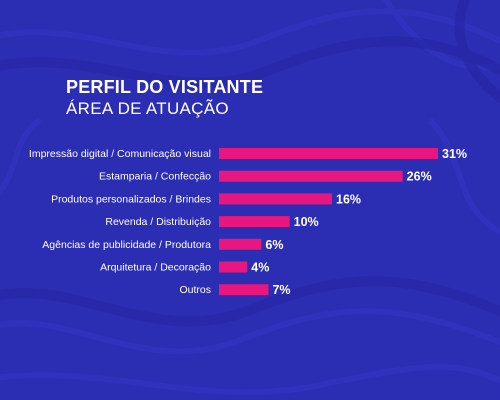 Image resolution: width=500 pixels, height=400 pixels. What do you see at coordinates (165, 87) in the screenshot?
I see `chart-title: PERFIL DO VISITANTE` at bounding box center [165, 87].